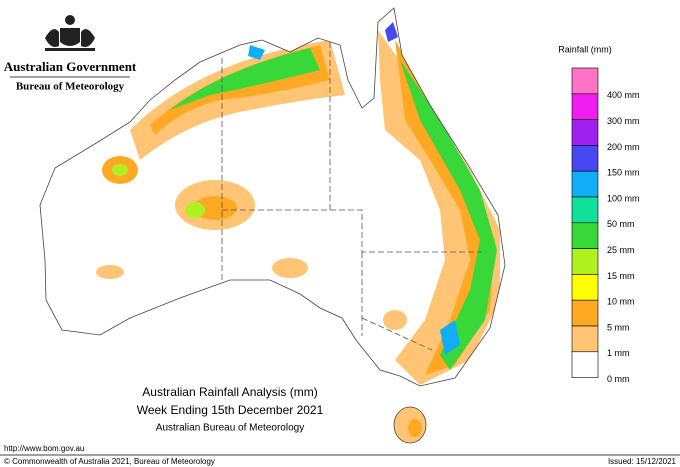 The width and height of the screenshot is (680, 467). What do you see at coordinates (585, 49) in the screenshot?
I see `legend-title: Rainfall (mm)` at bounding box center [585, 49].